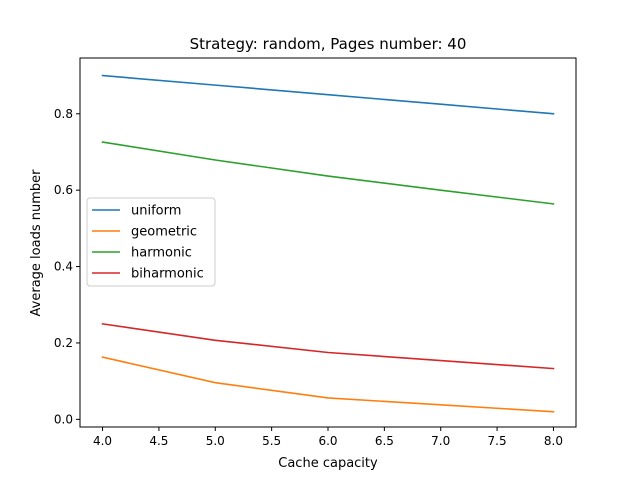 The height and width of the screenshot is (480, 640). What do you see at coordinates (167, 274) in the screenshot?
I see `legend-label-biharmonic: biharmonic` at bounding box center [167, 274].